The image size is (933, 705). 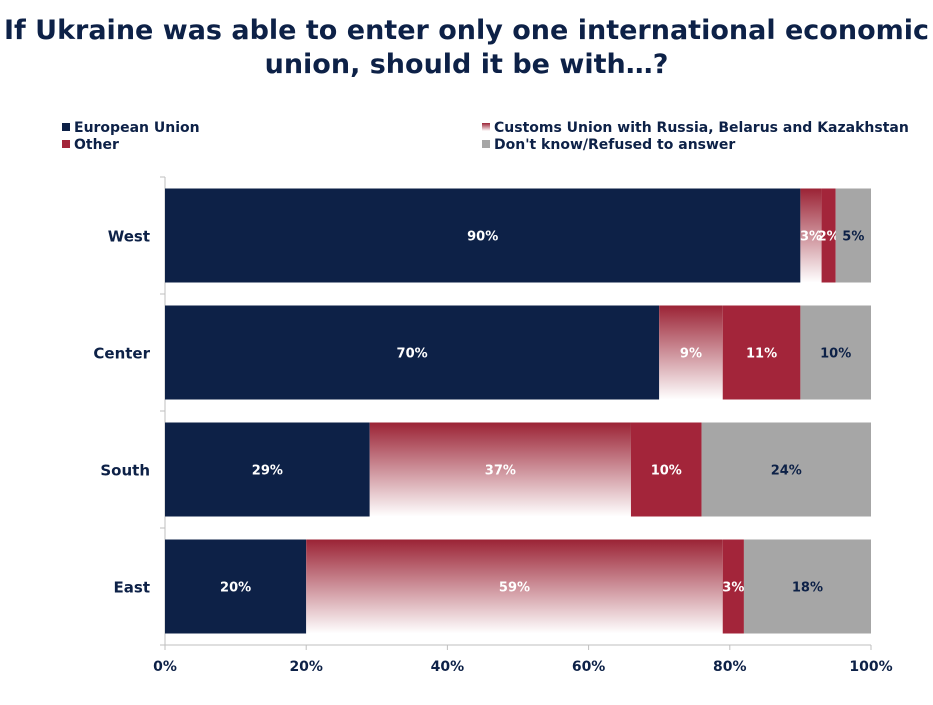 I want to click on bar-center-european-union, so click(x=412, y=352).